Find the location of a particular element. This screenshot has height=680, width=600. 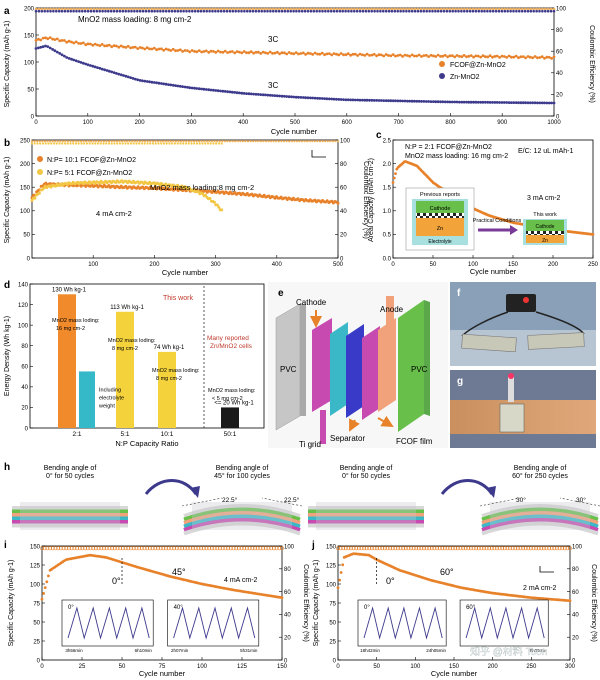

legend-np5: N:P= 5:1 FCOF@Zn-MnO2 is located at coordinates (89, 173).